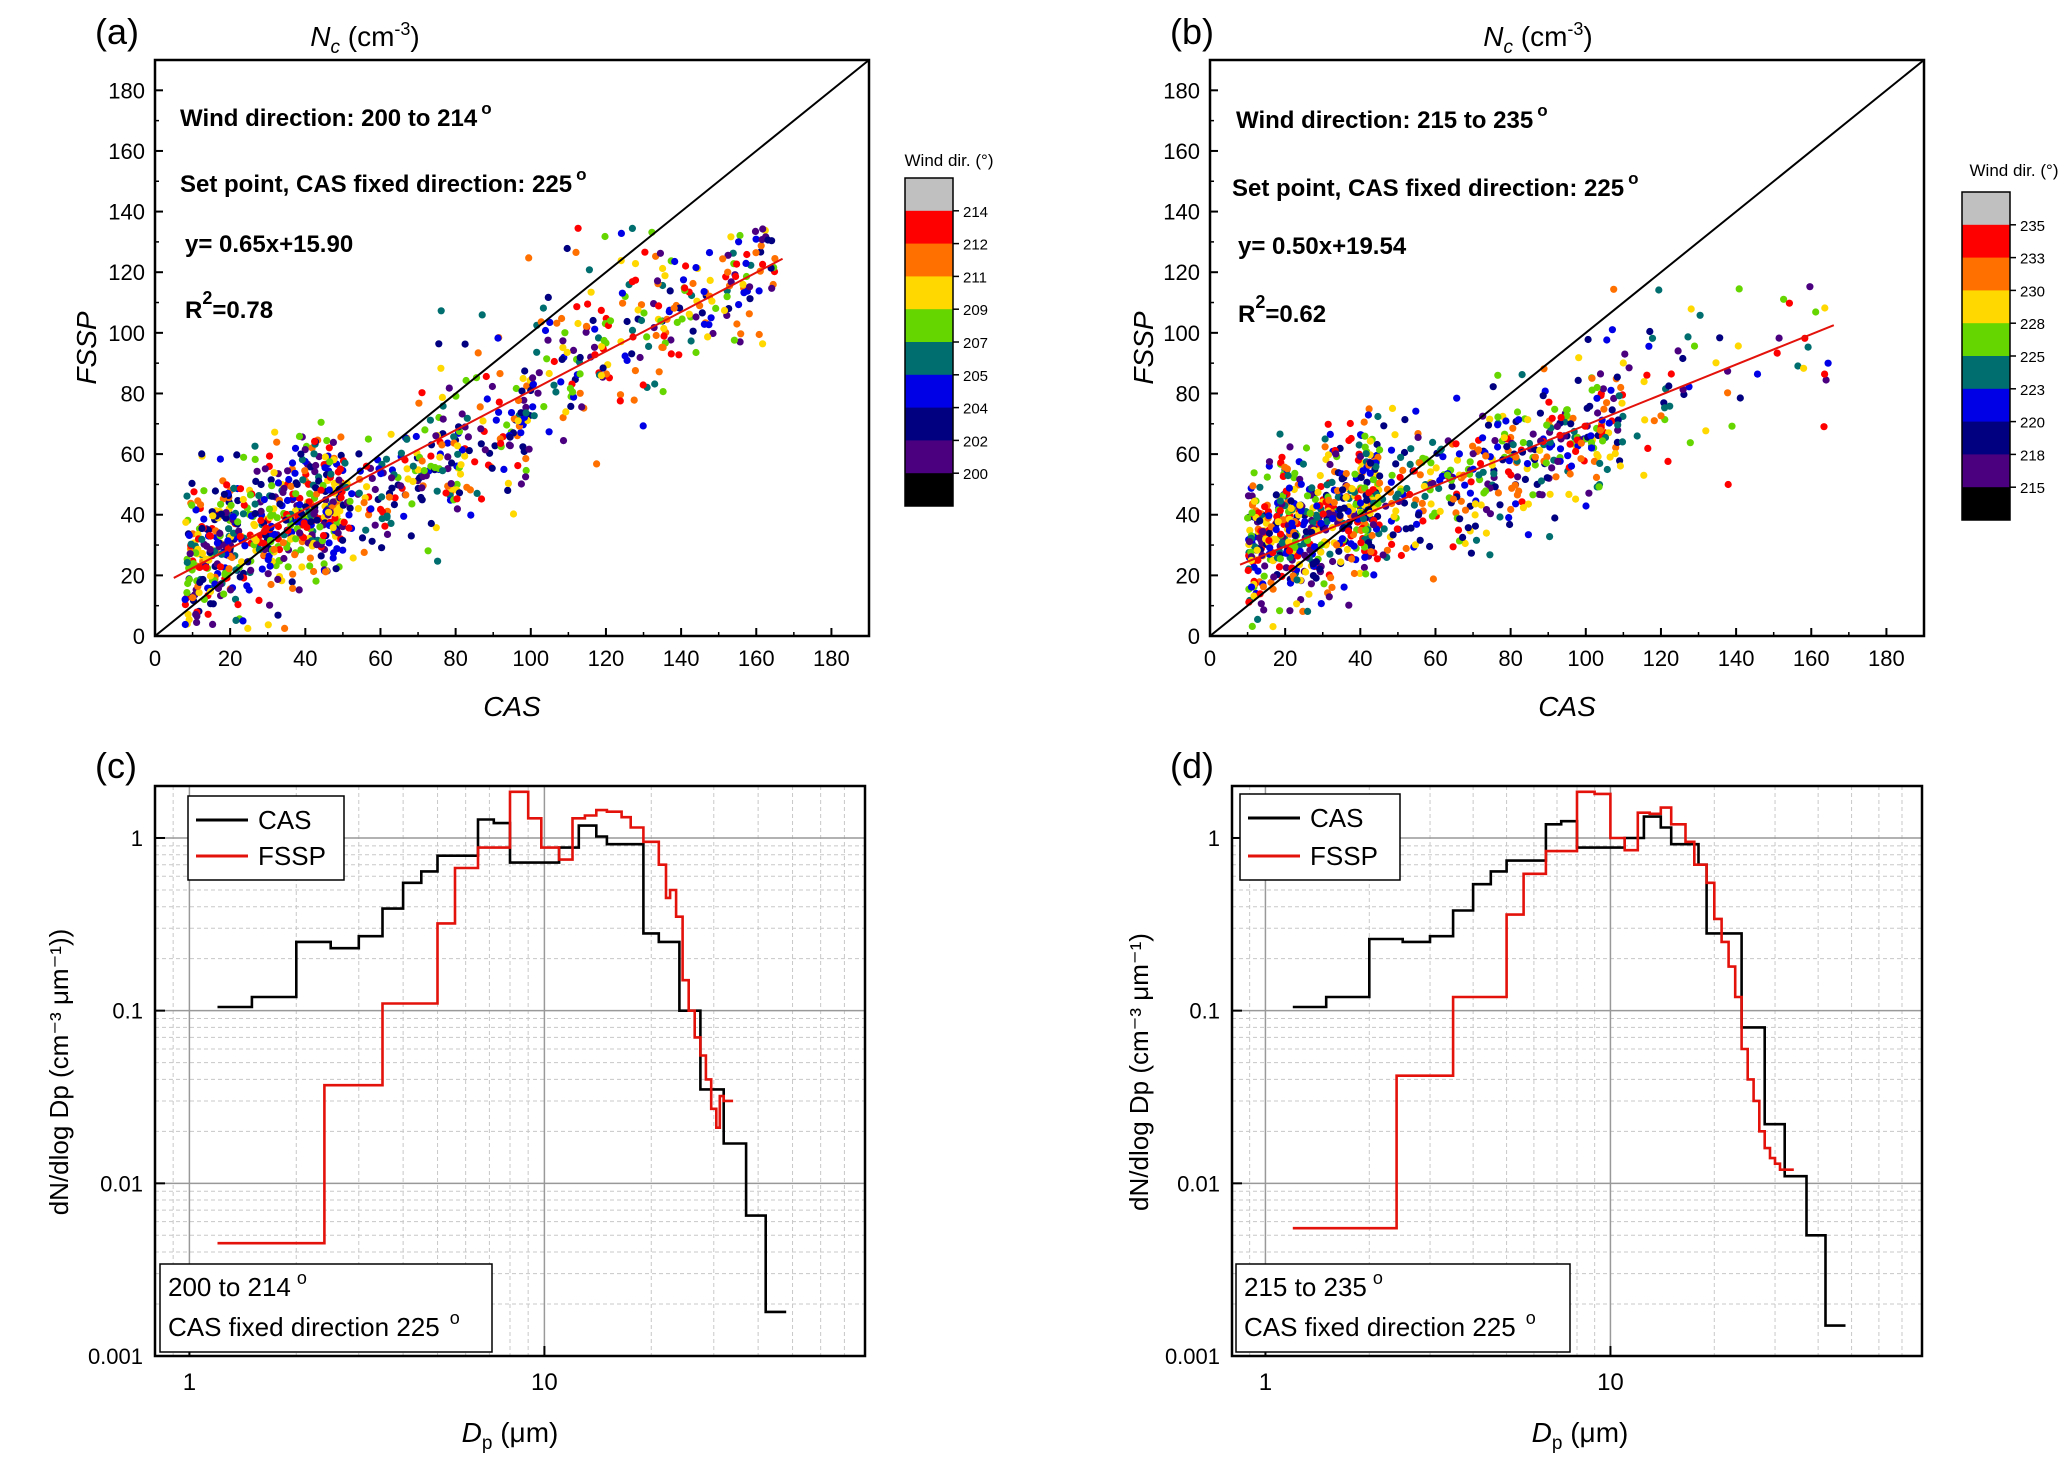  What do you see at coordinates (1198, 1183) in the screenshot?
I see `y-tick-label: 0.01` at bounding box center [1198, 1183].